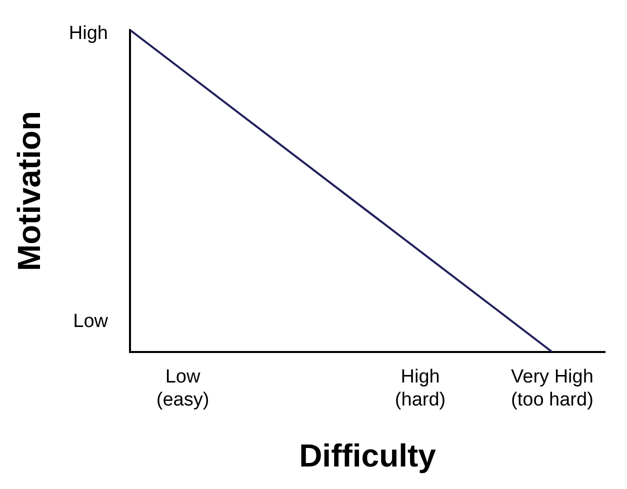 The width and height of the screenshot is (627, 489). What do you see at coordinates (420, 388) in the screenshot?
I see `x-tick-label: High (hard)` at bounding box center [420, 388].